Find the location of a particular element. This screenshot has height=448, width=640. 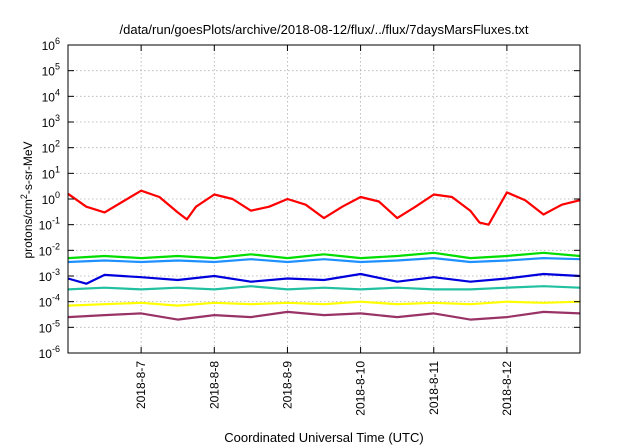

y-axis-label-post: -s-sr-MeV is located at coordinates (28, 167).